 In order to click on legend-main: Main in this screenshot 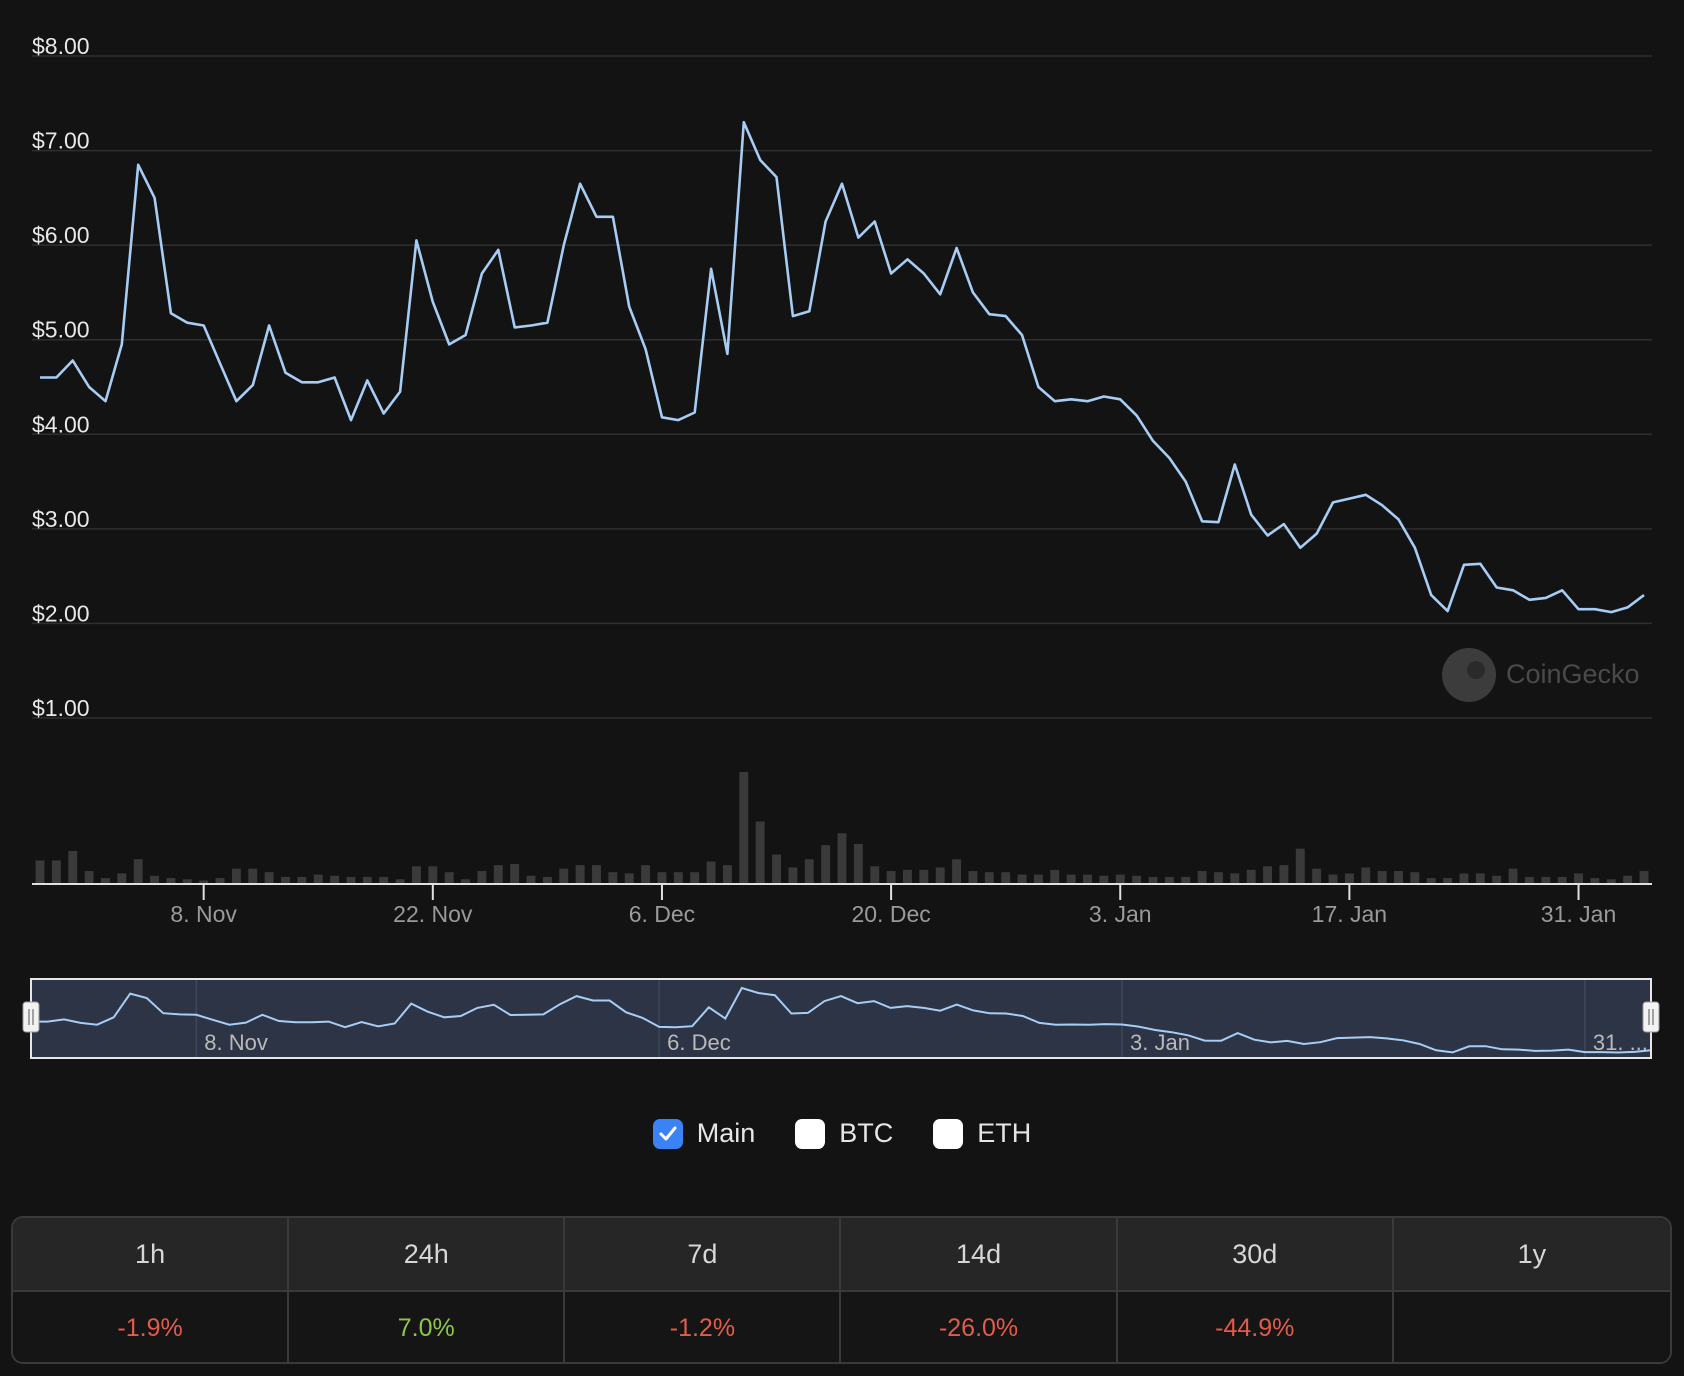, I will do `click(703, 1133)`.